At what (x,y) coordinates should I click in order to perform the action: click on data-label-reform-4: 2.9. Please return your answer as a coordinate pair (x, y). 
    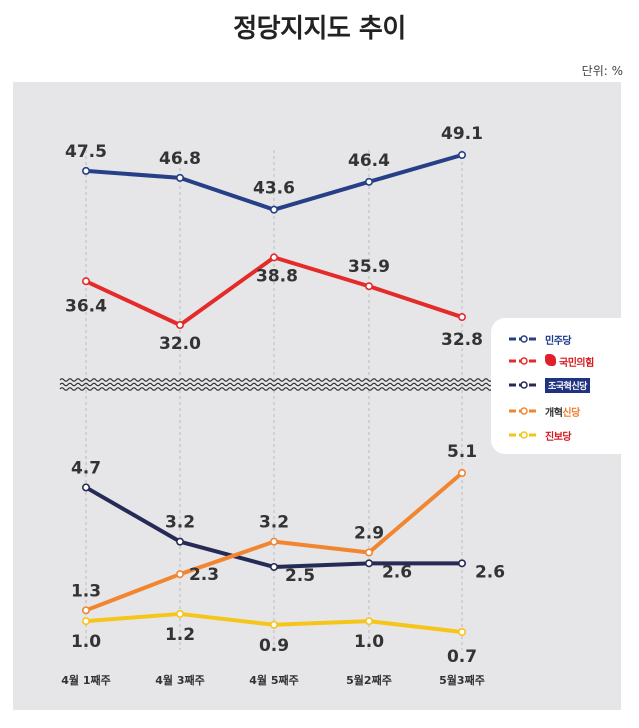
    Looking at the image, I should click on (369, 534).